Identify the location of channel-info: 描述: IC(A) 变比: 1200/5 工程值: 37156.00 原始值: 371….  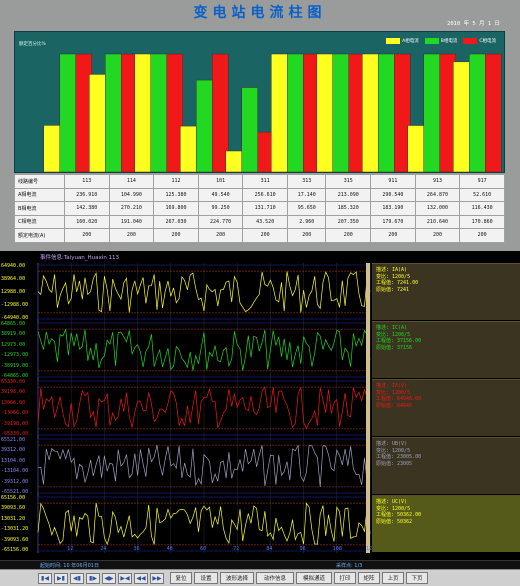
(446, 349).